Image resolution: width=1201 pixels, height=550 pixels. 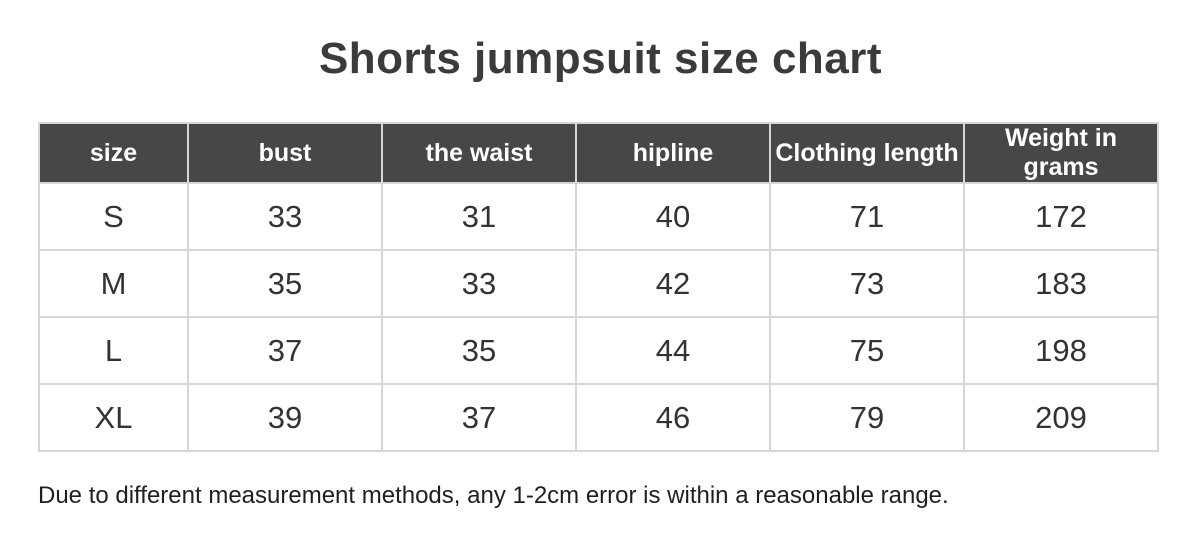 What do you see at coordinates (479, 153) in the screenshot?
I see `column-header-the-waist: the waist` at bounding box center [479, 153].